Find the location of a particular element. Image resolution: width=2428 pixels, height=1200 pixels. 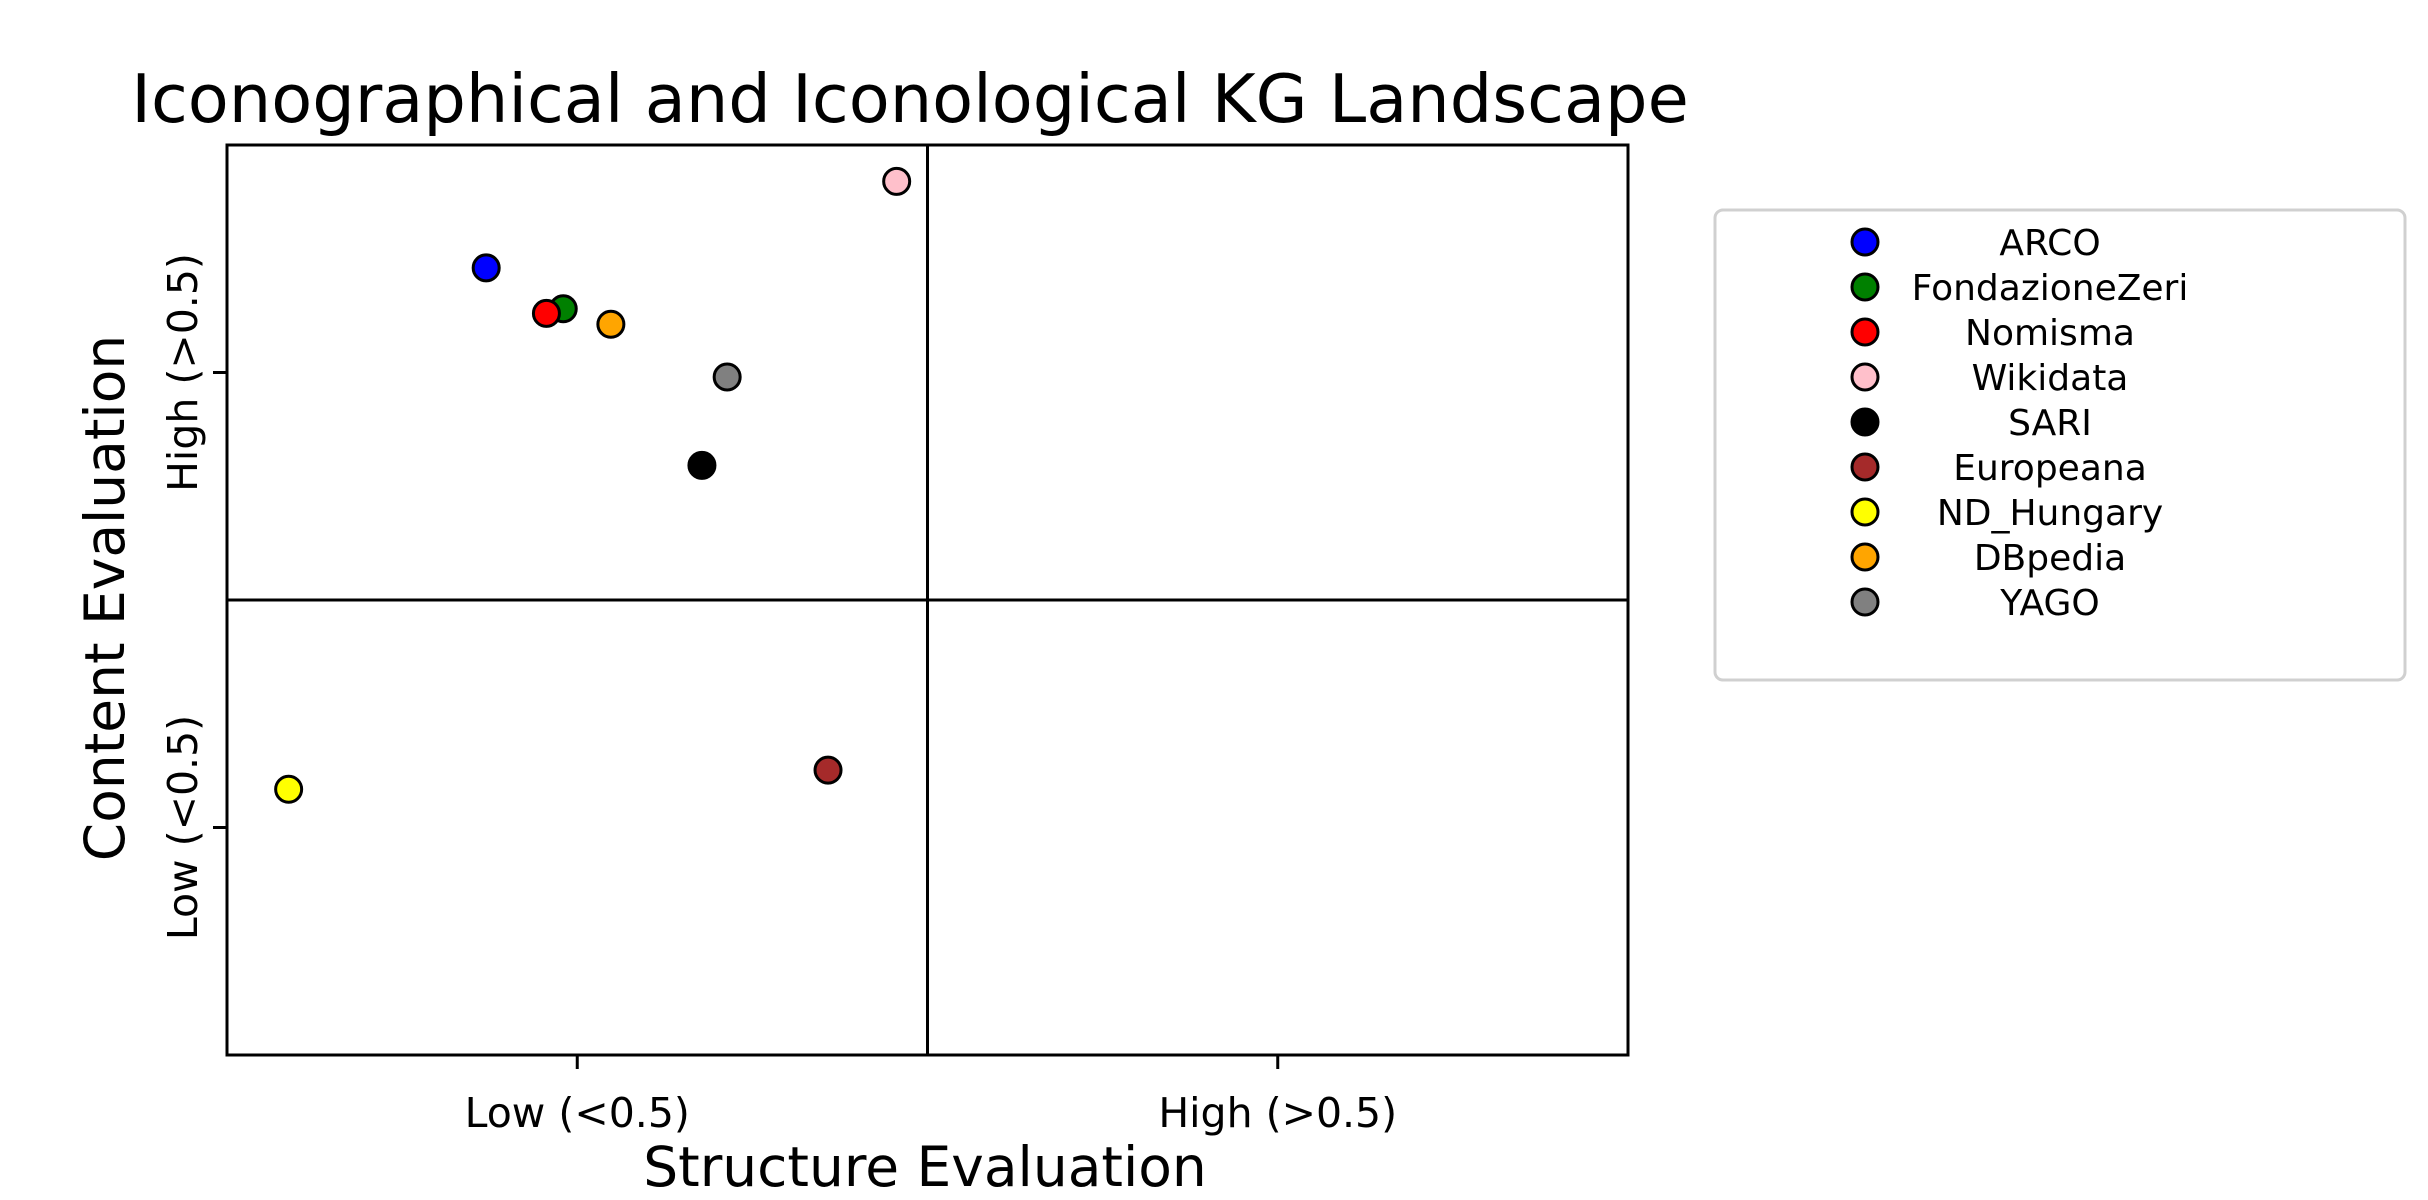

legend-label-yago: YAGO is located at coordinates (2049, 603).